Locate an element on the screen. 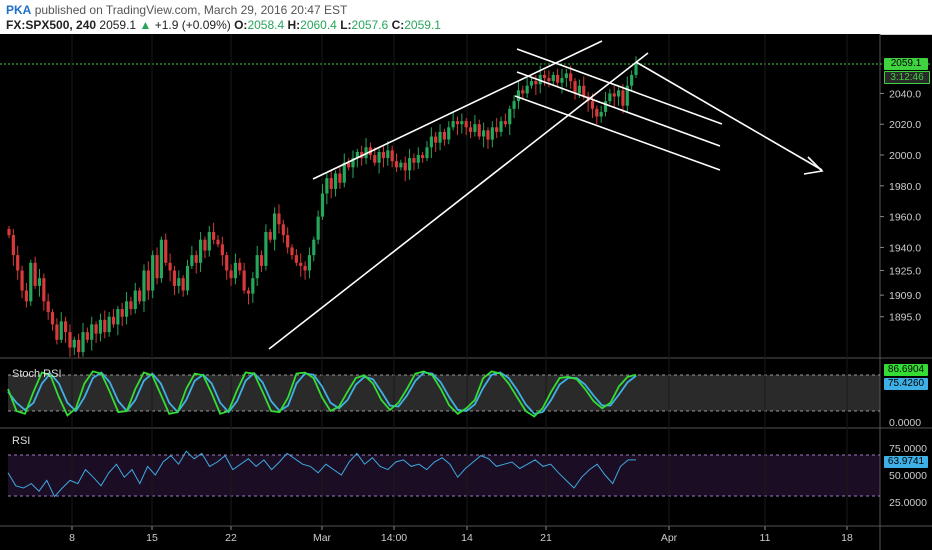 The width and height of the screenshot is (932, 550). price-tick-label: 2000.0 is located at coordinates (905, 156).